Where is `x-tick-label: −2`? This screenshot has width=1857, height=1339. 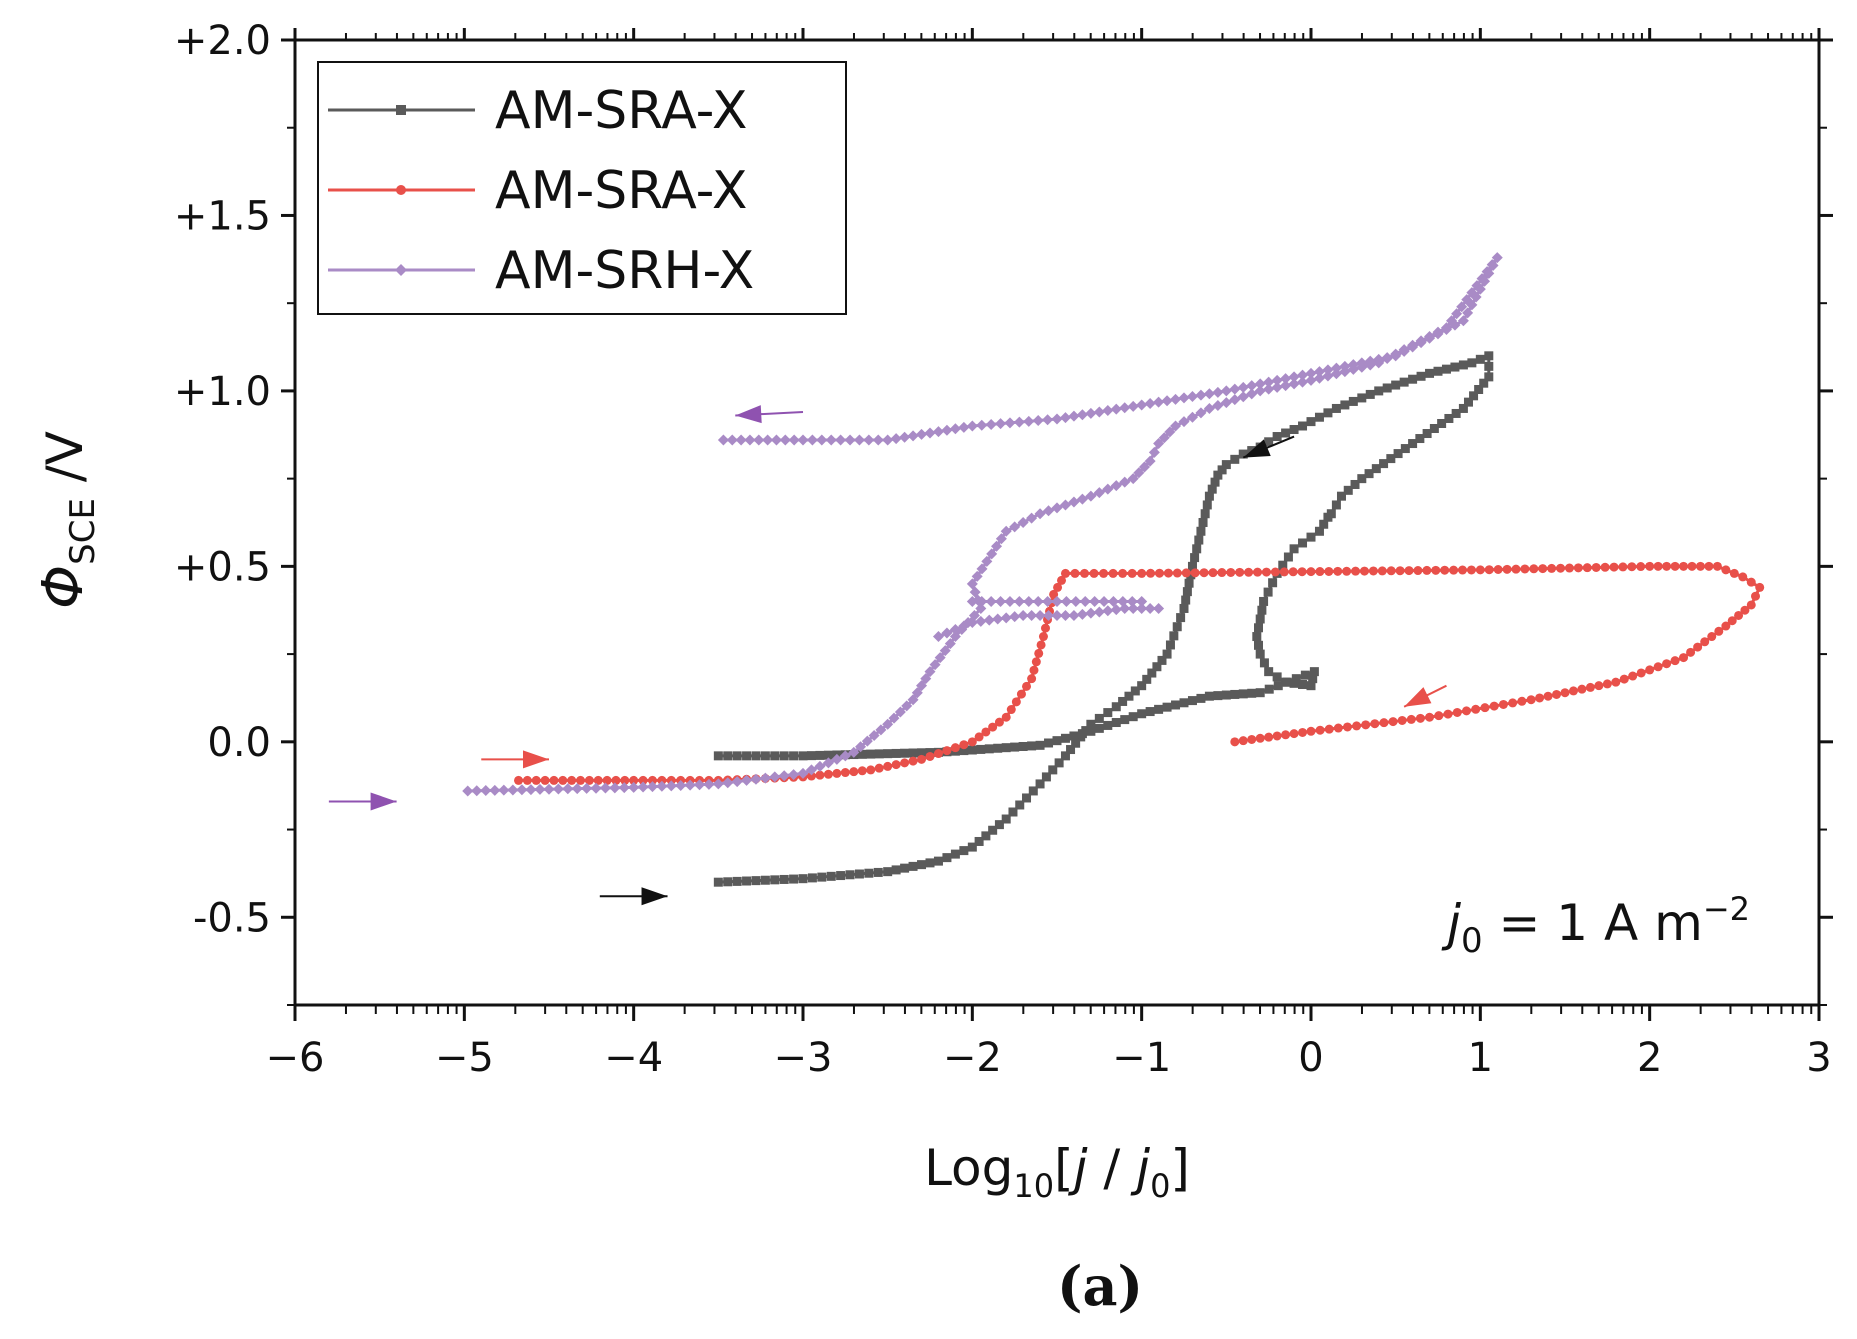 x-tick-label: −2 is located at coordinates (972, 1058).